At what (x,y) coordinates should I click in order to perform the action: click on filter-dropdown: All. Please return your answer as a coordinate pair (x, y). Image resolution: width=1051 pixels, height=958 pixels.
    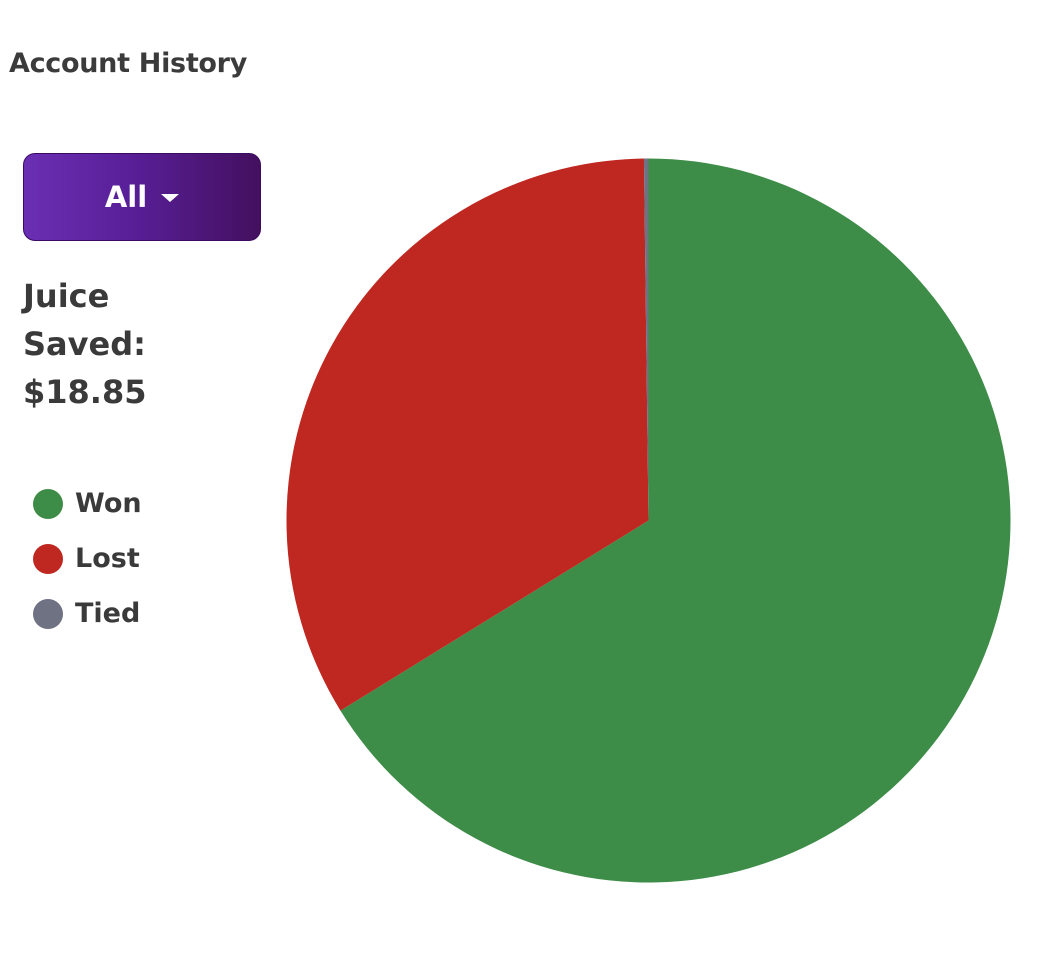
    Looking at the image, I should click on (142, 197).